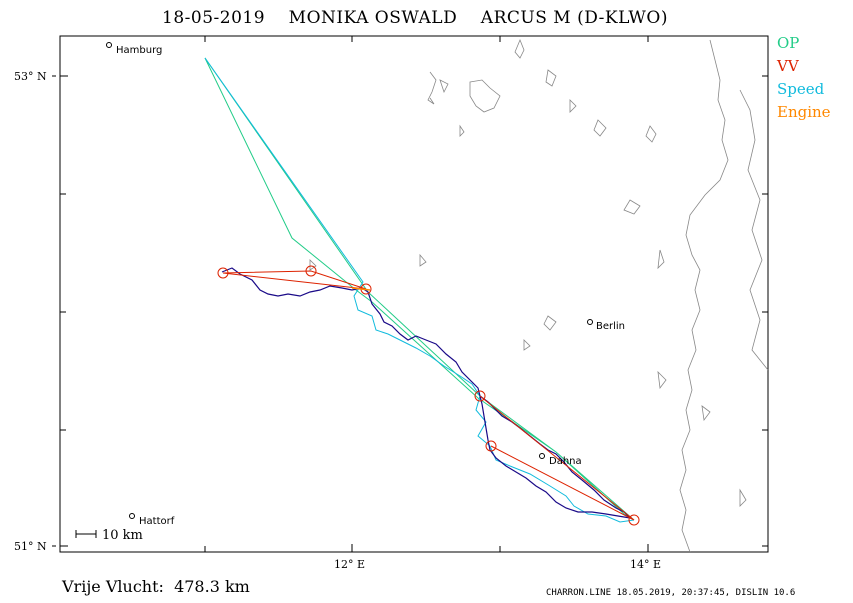 This screenshot has height=603, width=853. I want to click on city-dahna-marker, so click(542, 456).